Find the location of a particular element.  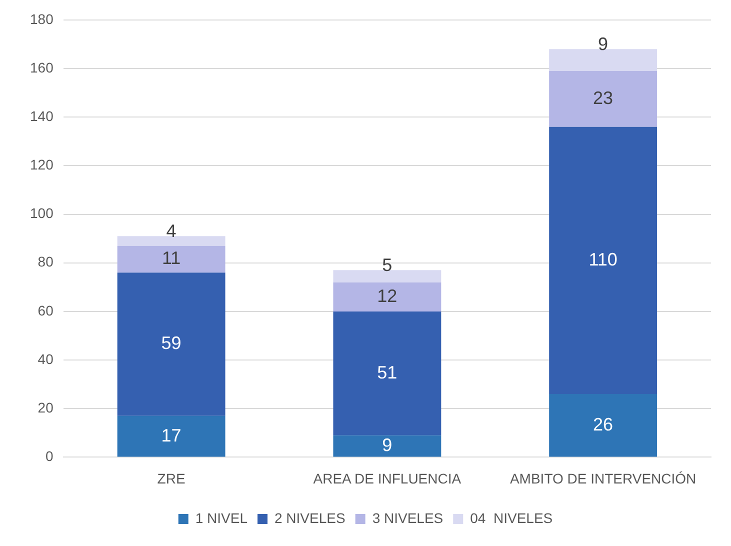

y-tick-label: 80 is located at coordinates (46, 262).